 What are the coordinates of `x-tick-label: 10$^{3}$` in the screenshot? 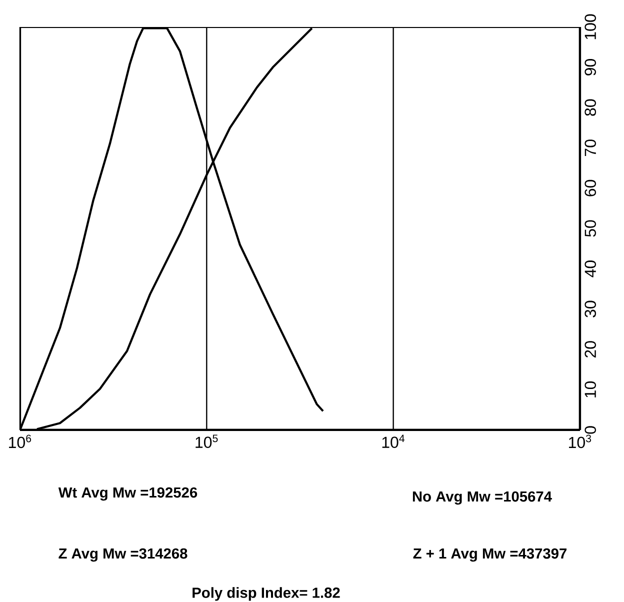 It's located at (580, 441).